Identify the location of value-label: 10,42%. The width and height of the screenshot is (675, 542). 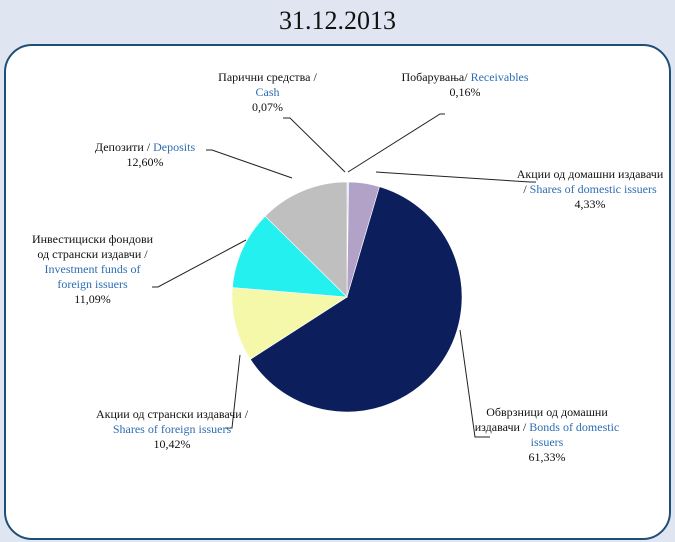
(172, 444).